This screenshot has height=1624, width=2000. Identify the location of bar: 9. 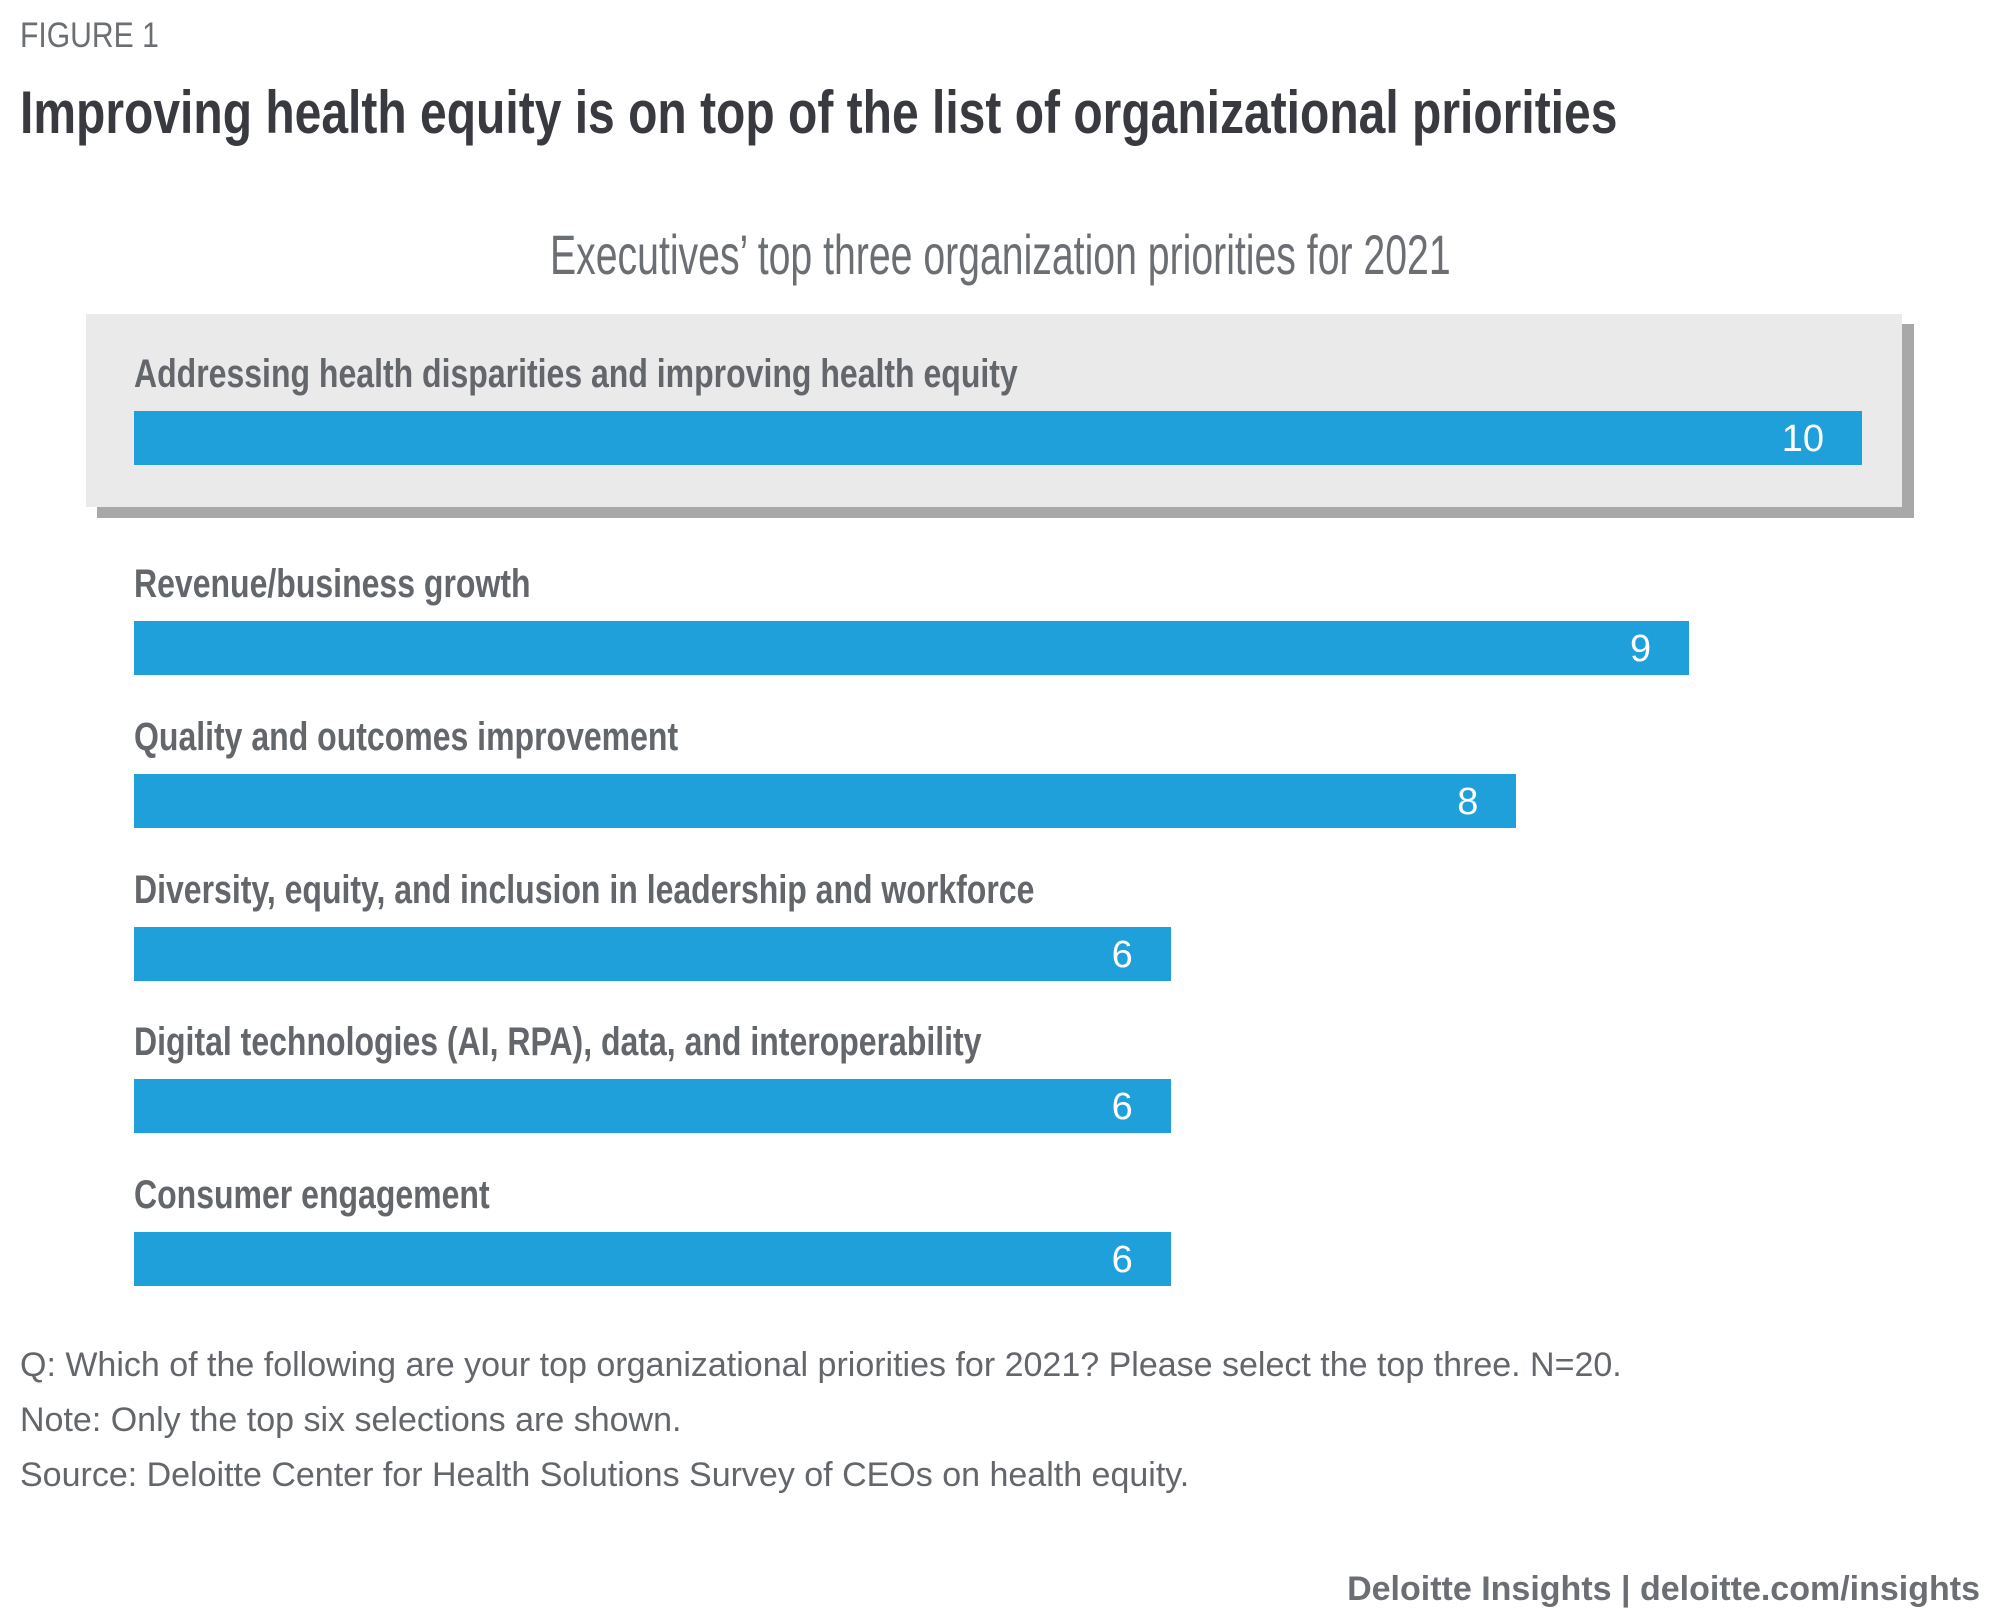
(912, 648).